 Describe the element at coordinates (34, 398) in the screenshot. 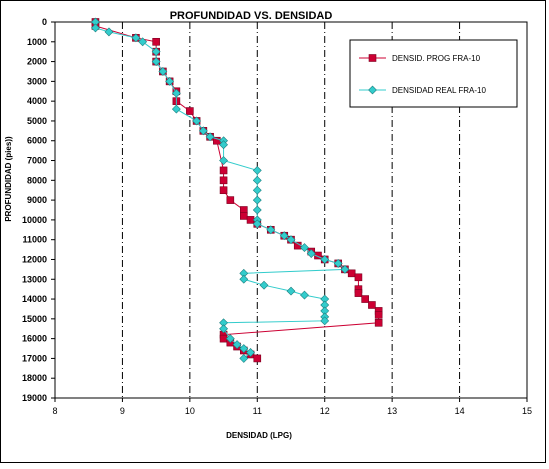

I see `y-tick-label: 19000` at that location.